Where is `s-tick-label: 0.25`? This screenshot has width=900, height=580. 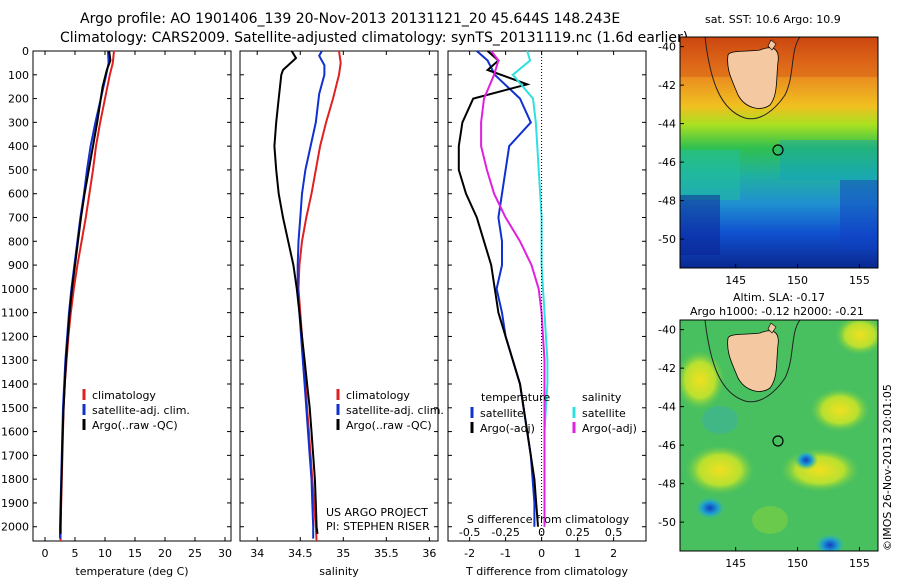 s-tick-label: 0.25 is located at coordinates (577, 532).